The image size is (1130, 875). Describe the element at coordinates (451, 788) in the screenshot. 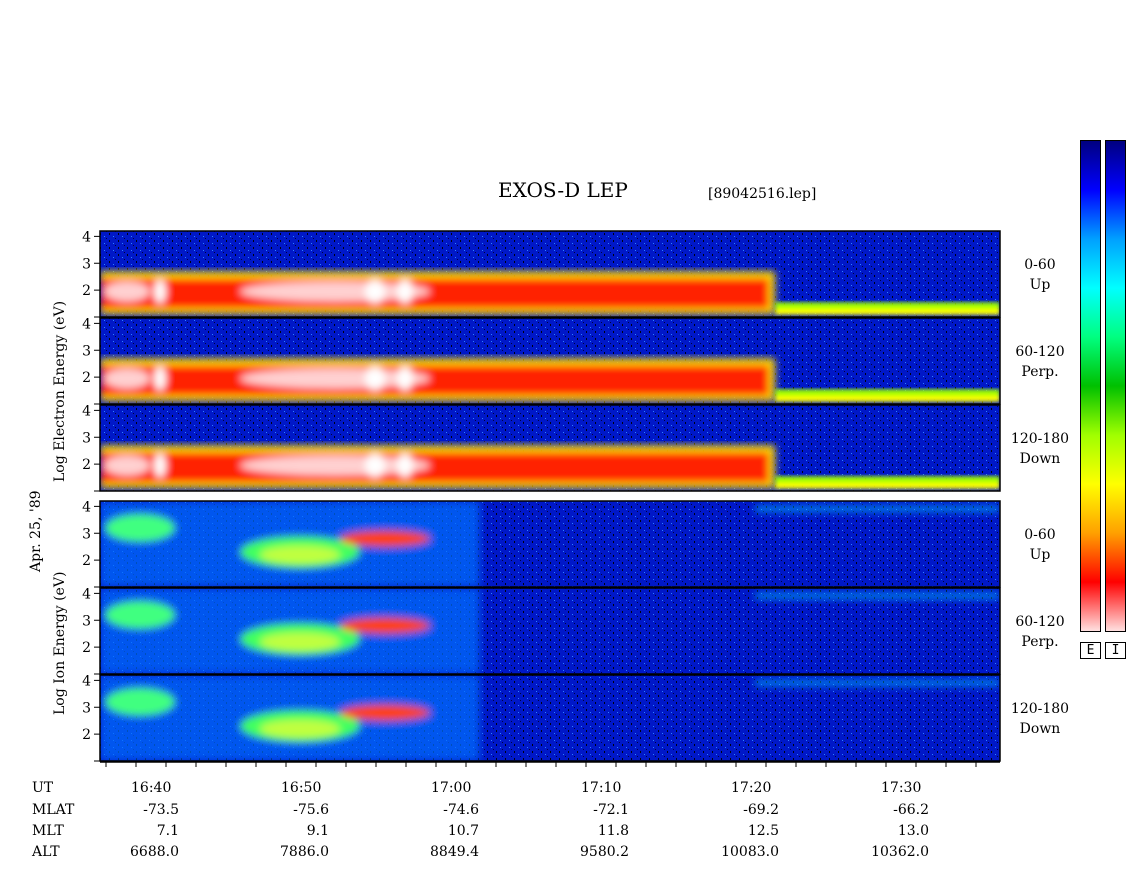

I see `ephemeris-ut-value: 17:00` at that location.